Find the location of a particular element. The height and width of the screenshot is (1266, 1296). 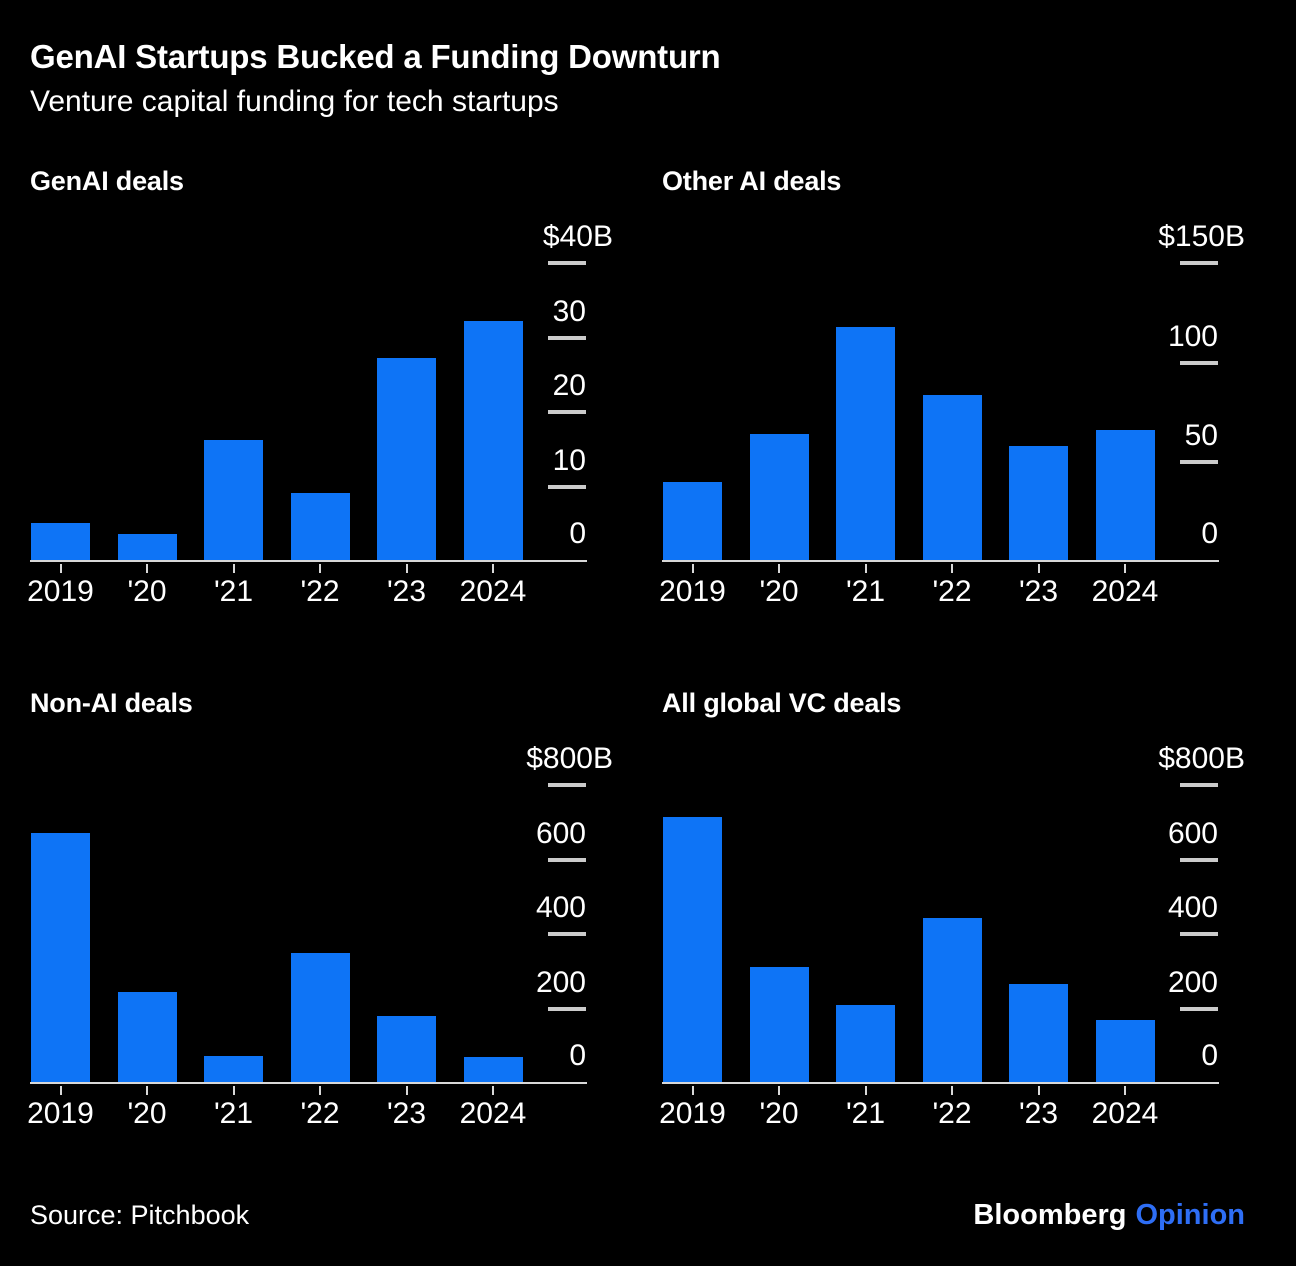

footer: Source: Pitchbook Bloomberg Opinion is located at coordinates (637, 1215).